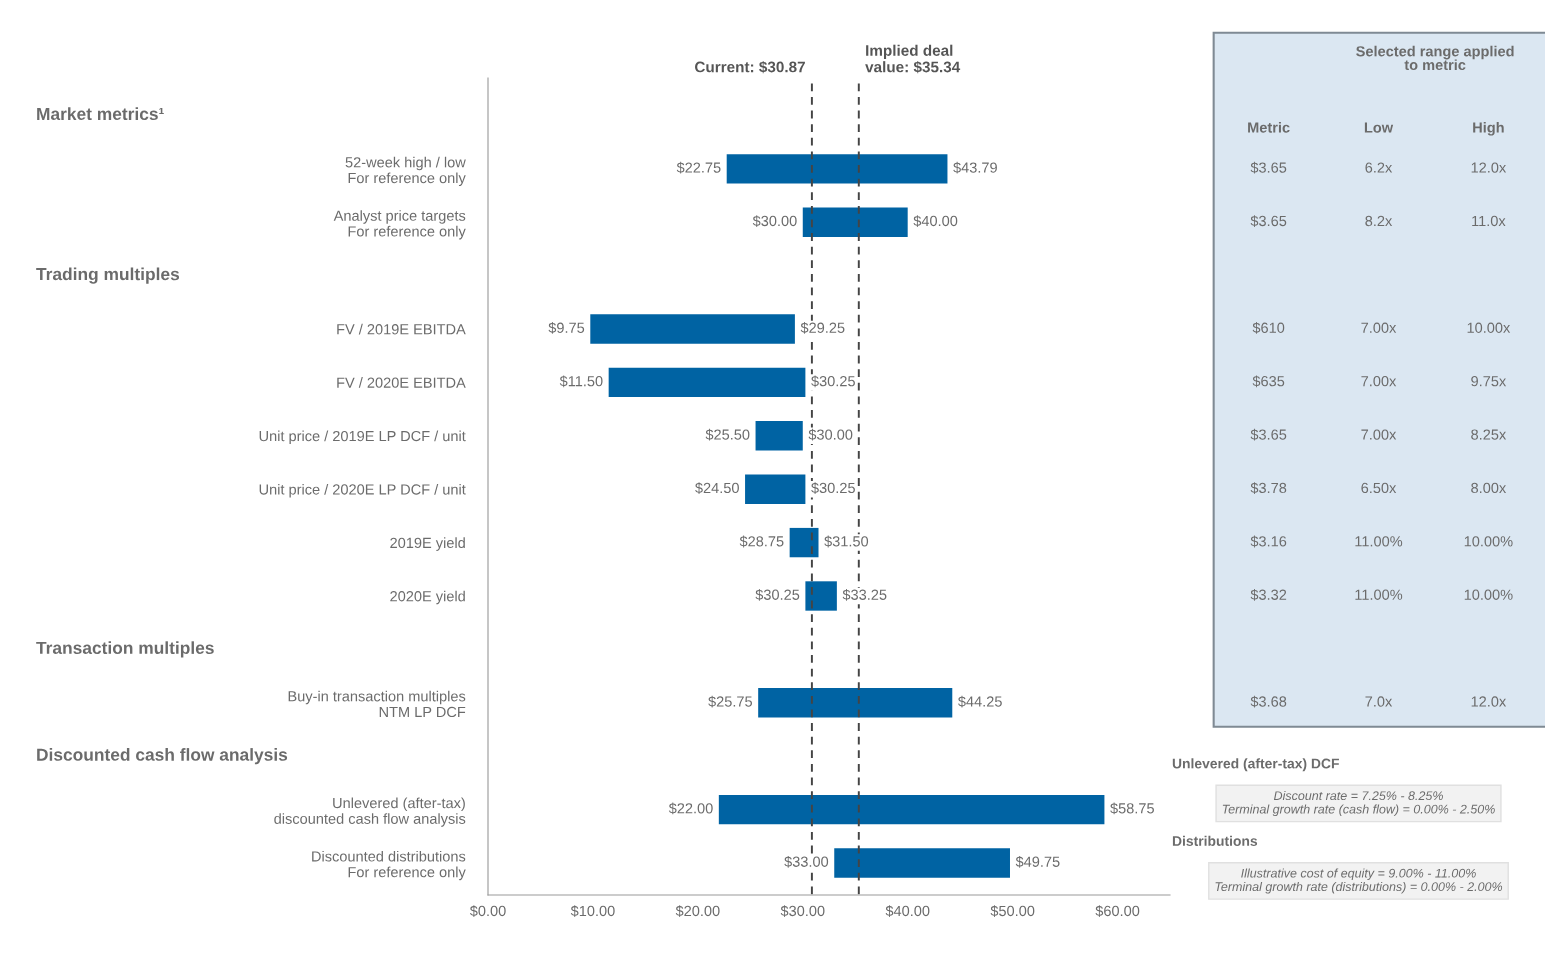 This screenshot has width=1545, height=953. Describe the element at coordinates (1489, 488) in the screenshot. I see `text: 8.00x` at that location.